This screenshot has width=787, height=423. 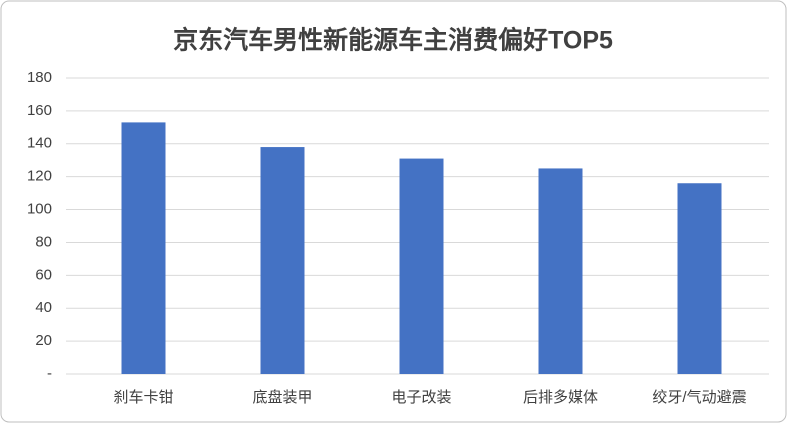 What do you see at coordinates (39, 143) in the screenshot?
I see `y-tick-label: 140` at bounding box center [39, 143].